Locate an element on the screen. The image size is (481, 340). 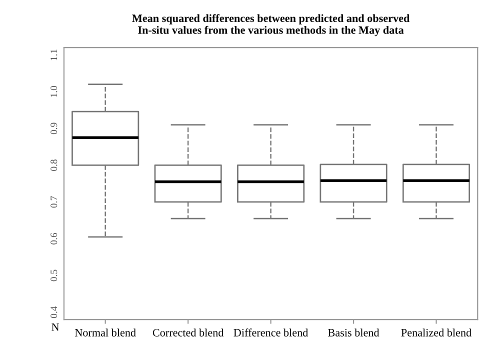
y-tick-label: 1.1 is located at coordinates (54, 54).